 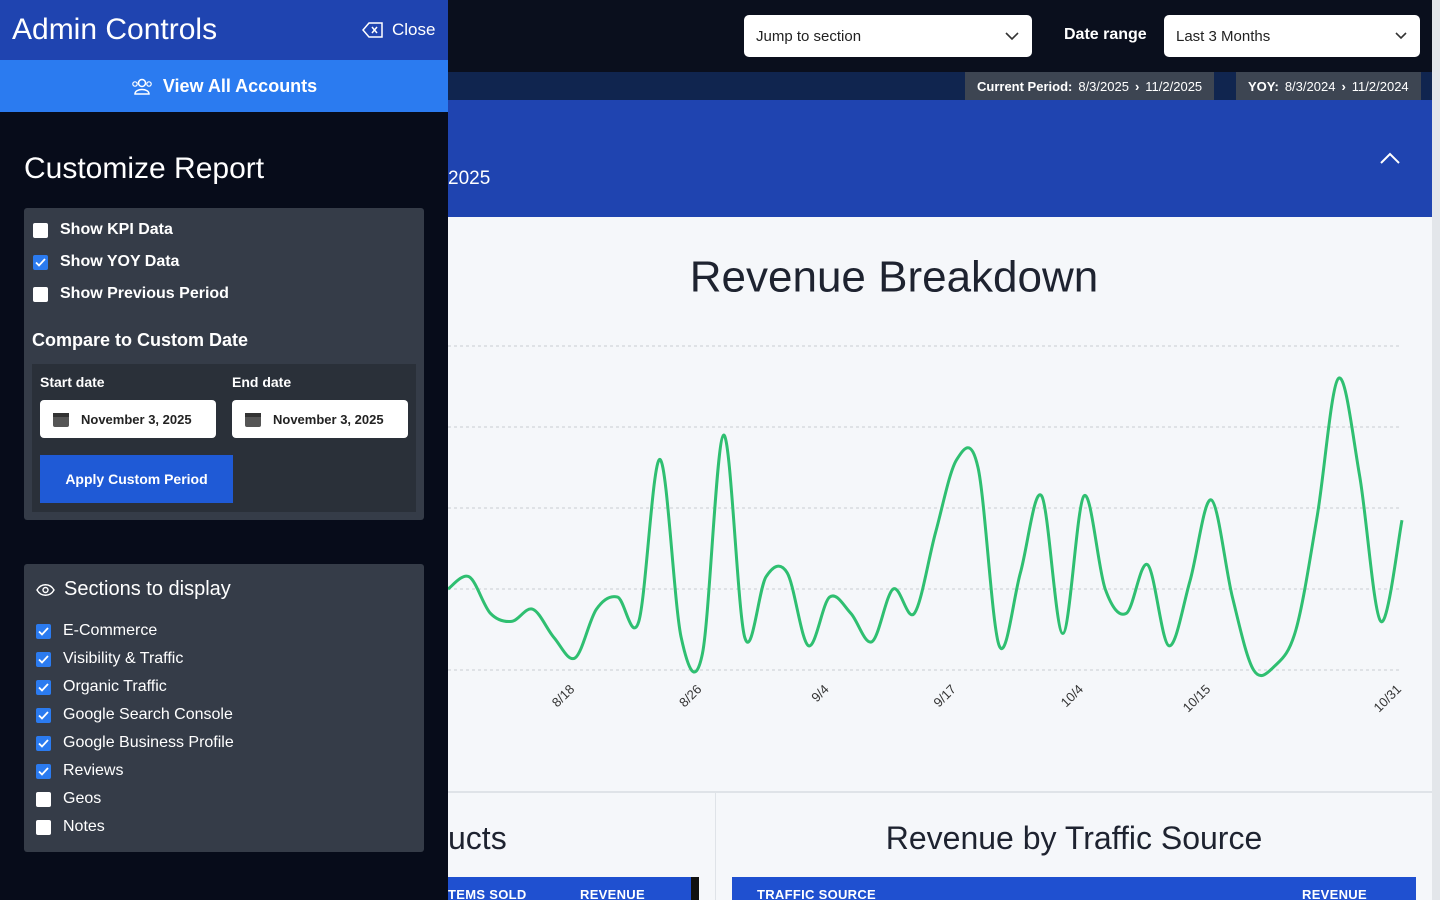 What do you see at coordinates (115, 686) in the screenshot?
I see `checkbox-label: Organic Traffic` at bounding box center [115, 686].